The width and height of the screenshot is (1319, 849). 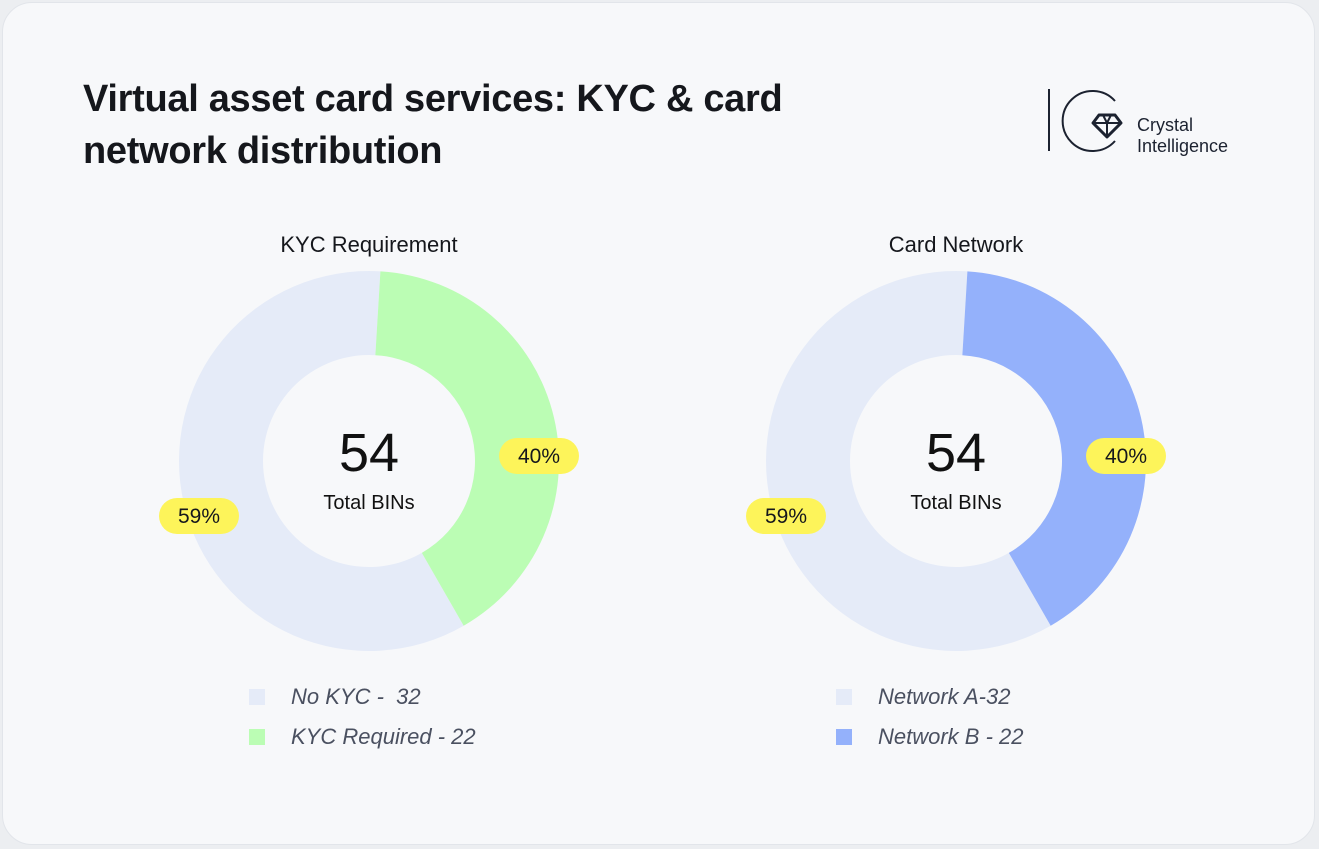 I want to click on chart-legend: No KYC - 32 KYC Required - 22, so click(x=362, y=717).